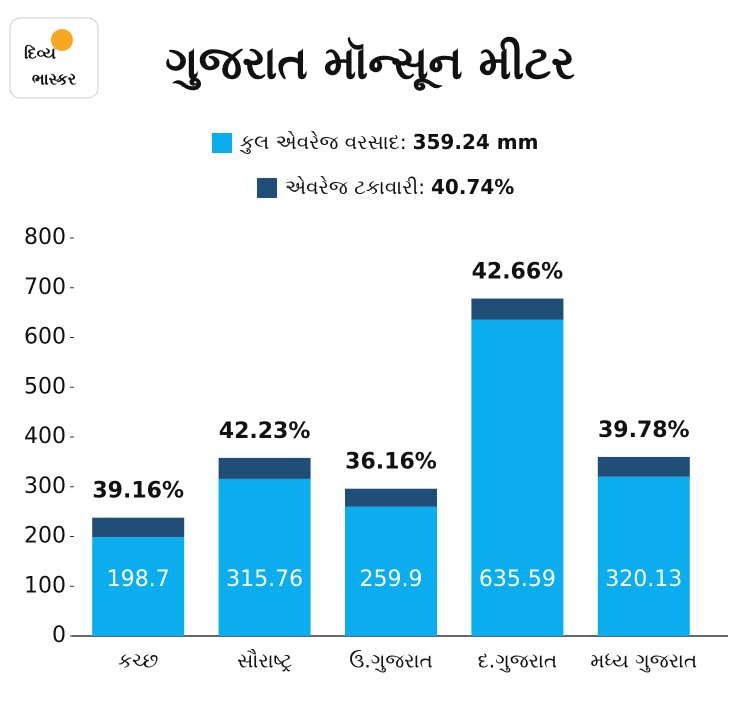 This screenshot has height=707, width=730. What do you see at coordinates (40, 53) in the screenshot?
I see `logo-text: દિવ્ય` at bounding box center [40, 53].